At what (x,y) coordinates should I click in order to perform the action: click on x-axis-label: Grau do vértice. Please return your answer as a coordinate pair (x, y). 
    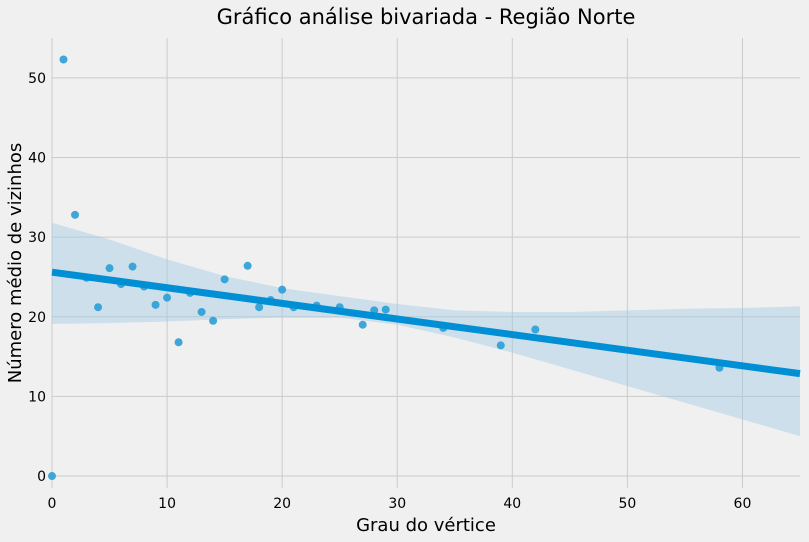
    Looking at the image, I should click on (426, 525).